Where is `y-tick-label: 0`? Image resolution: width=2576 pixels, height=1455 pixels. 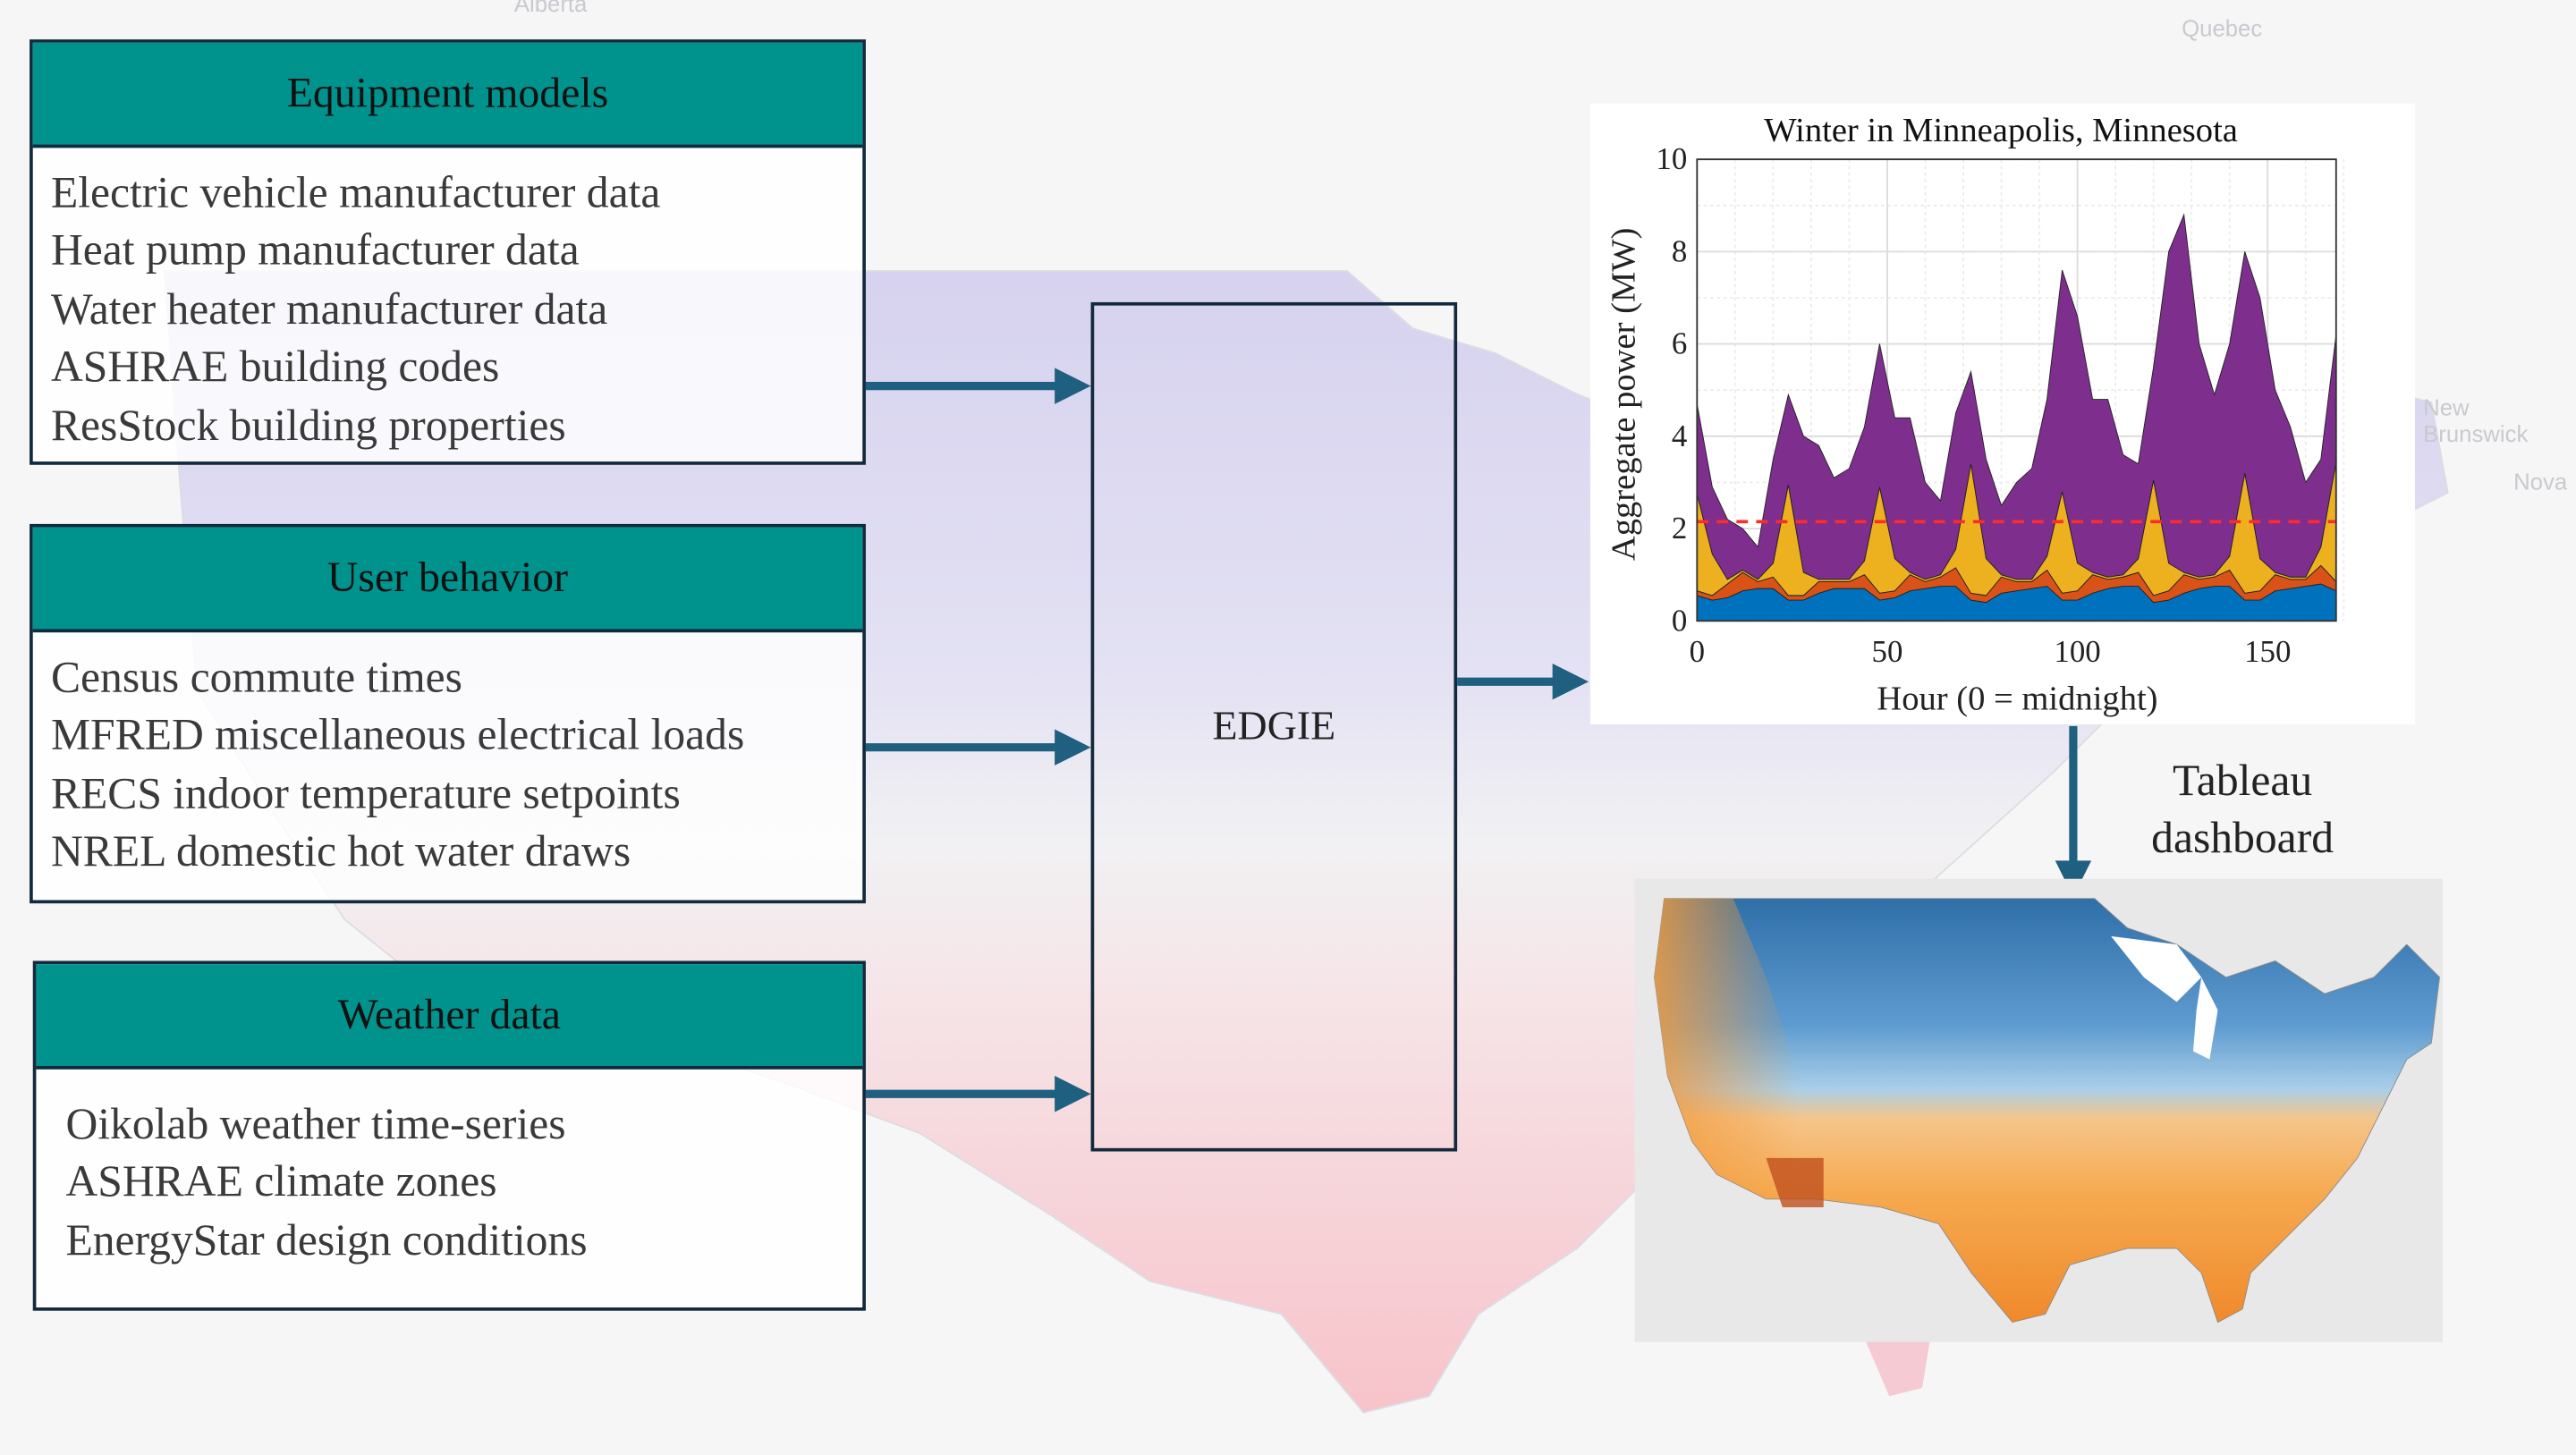 y-tick-label: 0 is located at coordinates (1679, 621).